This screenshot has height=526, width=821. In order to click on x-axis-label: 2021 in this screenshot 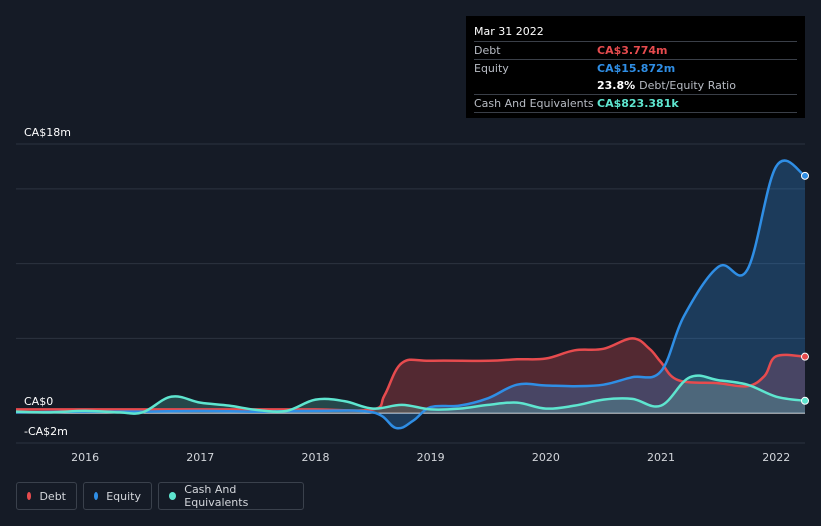, I will do `click(661, 457)`.